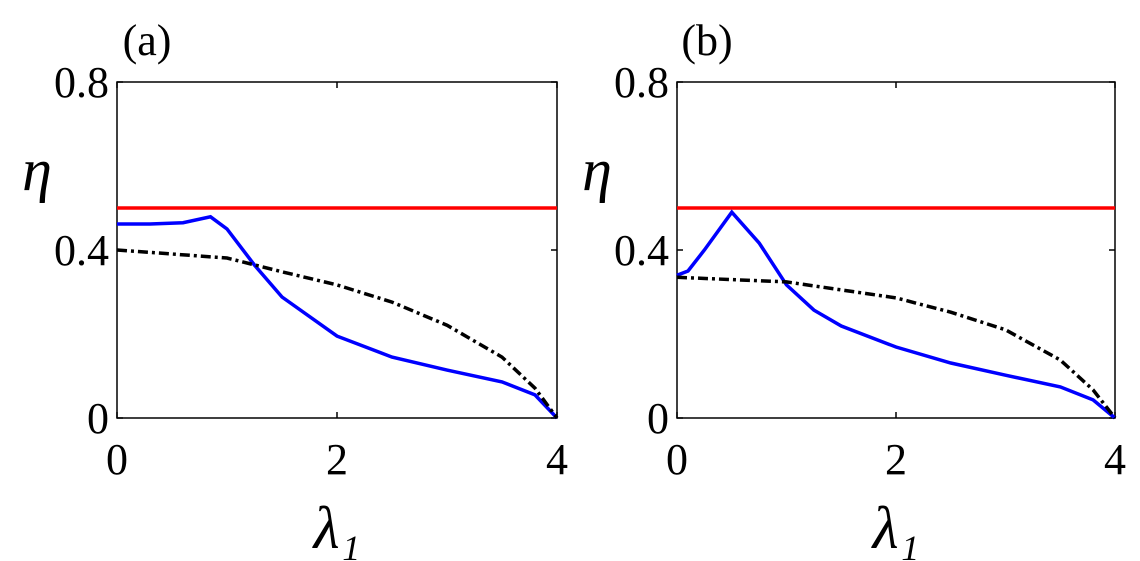 This screenshot has height=561, width=1140. I want to click on panel-title: (b), so click(706, 40).